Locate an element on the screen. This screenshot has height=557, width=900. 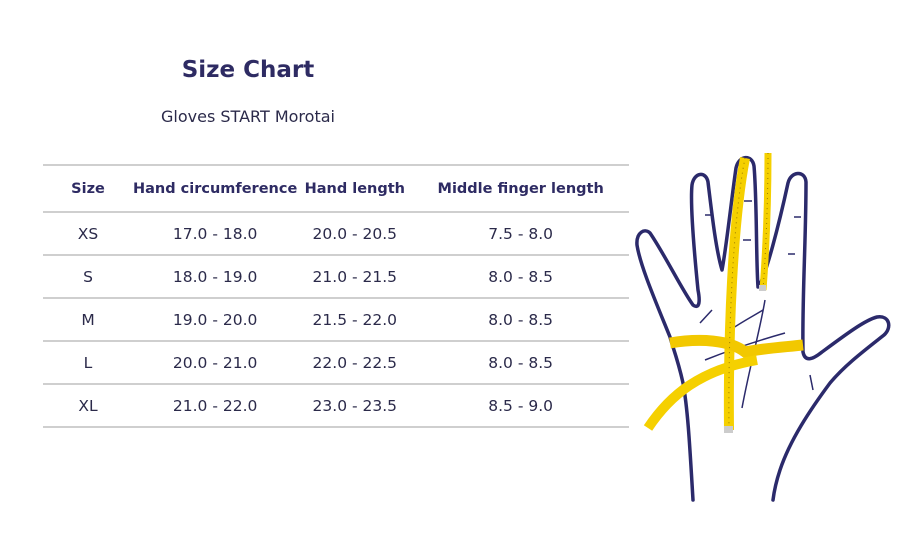
cell-size: L is located at coordinates (88, 362).